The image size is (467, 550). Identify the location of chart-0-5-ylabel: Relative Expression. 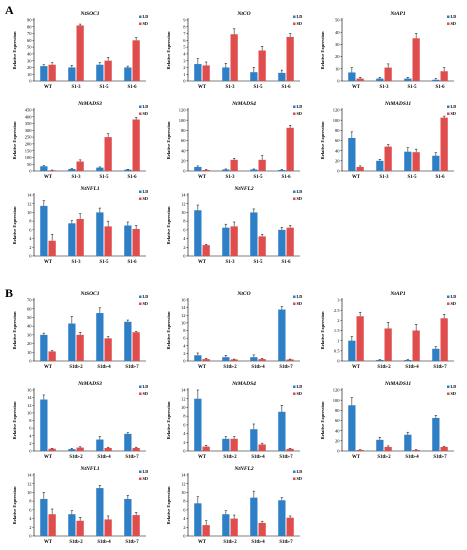
(322, 140).